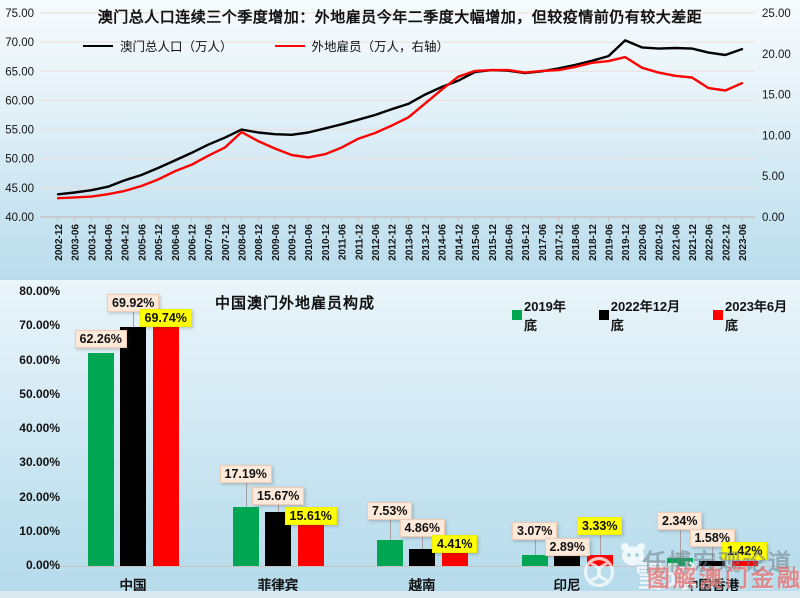  Describe the element at coordinates (526, 242) in the screenshot. I see `x-axis-label: 2016-12` at that location.